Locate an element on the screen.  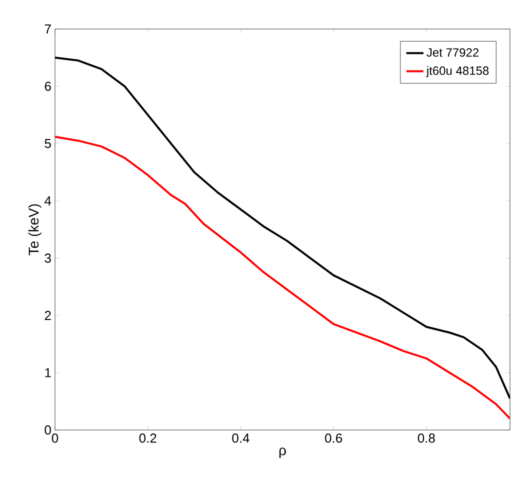
y-tick-label: 0 is located at coordinates (47, 430).